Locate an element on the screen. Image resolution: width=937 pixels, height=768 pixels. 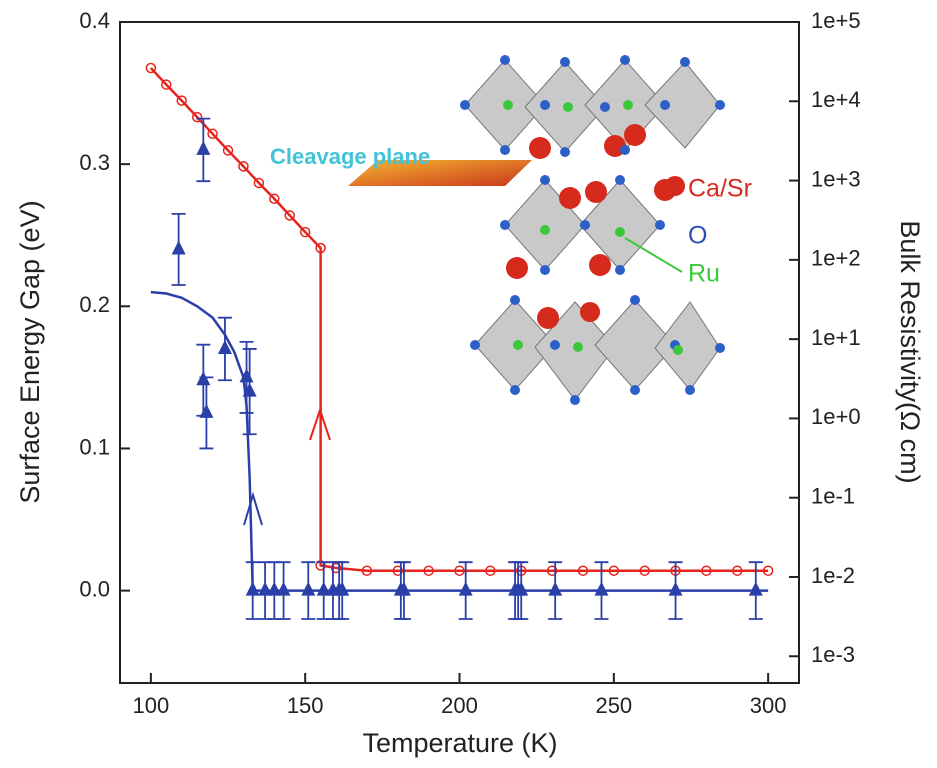
x-tick-label: 200 is located at coordinates (459, 705).